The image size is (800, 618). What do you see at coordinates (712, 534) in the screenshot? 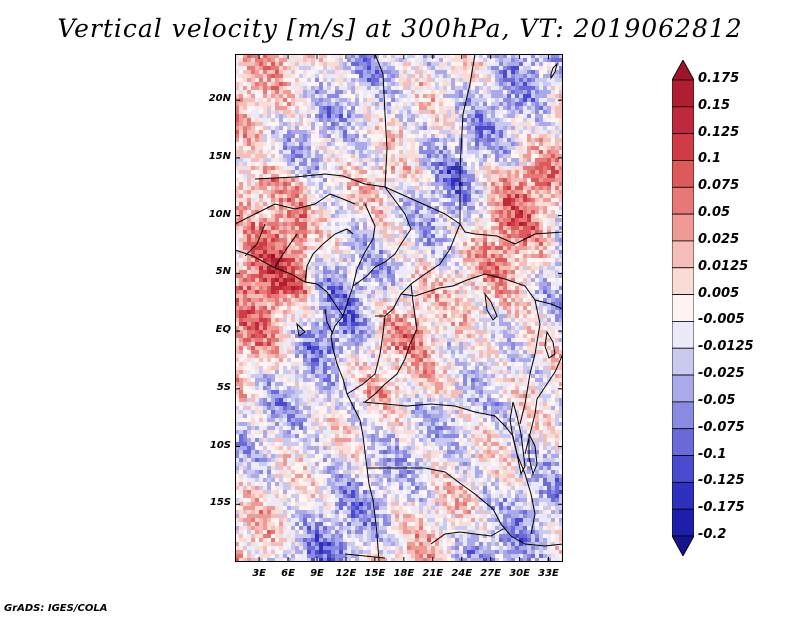
I see `colorbar-label: -0.2` at bounding box center [712, 534].